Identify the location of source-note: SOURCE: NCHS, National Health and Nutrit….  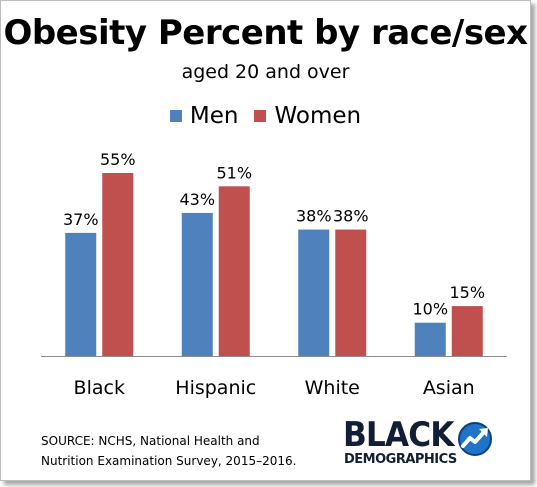
(168, 451).